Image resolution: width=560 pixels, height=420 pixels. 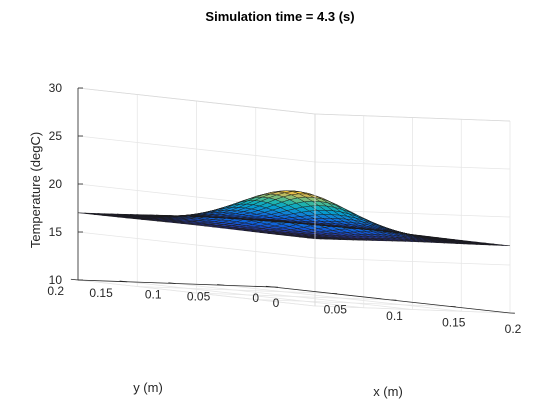 What do you see at coordinates (55, 291) in the screenshot?
I see `y-tick-label: 0.2` at bounding box center [55, 291].